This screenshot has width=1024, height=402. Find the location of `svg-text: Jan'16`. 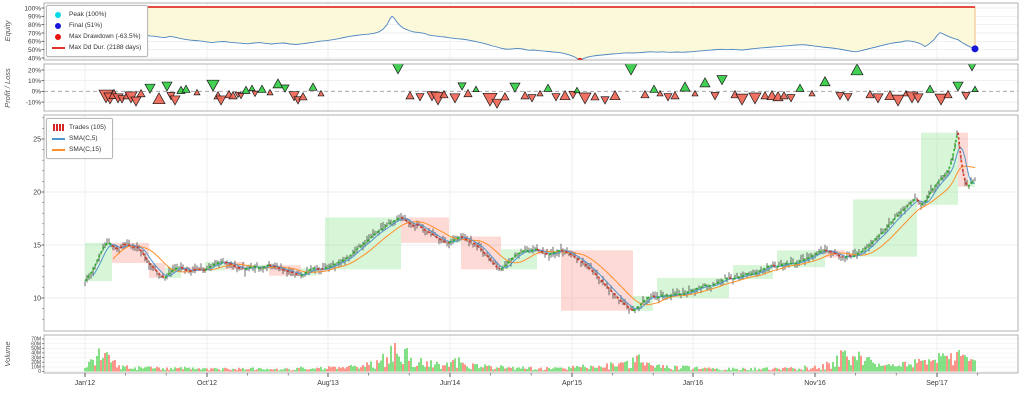

svg-text: Jan'16 is located at coordinates (693, 383).